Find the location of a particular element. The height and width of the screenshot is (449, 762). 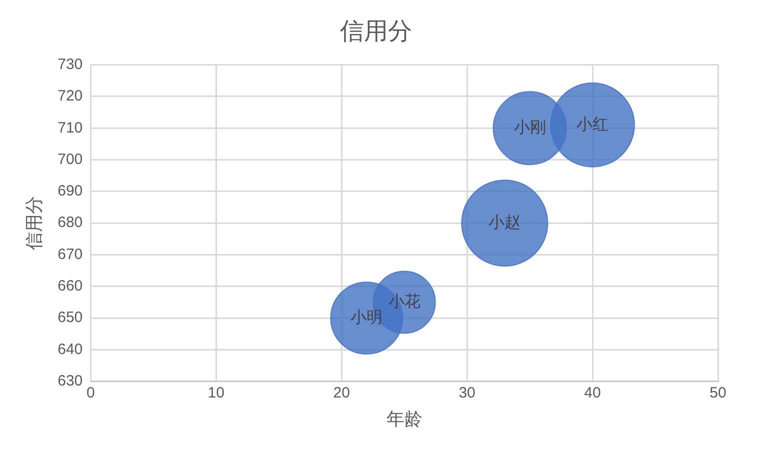

y-tick-label: 700 is located at coordinates (70, 159).